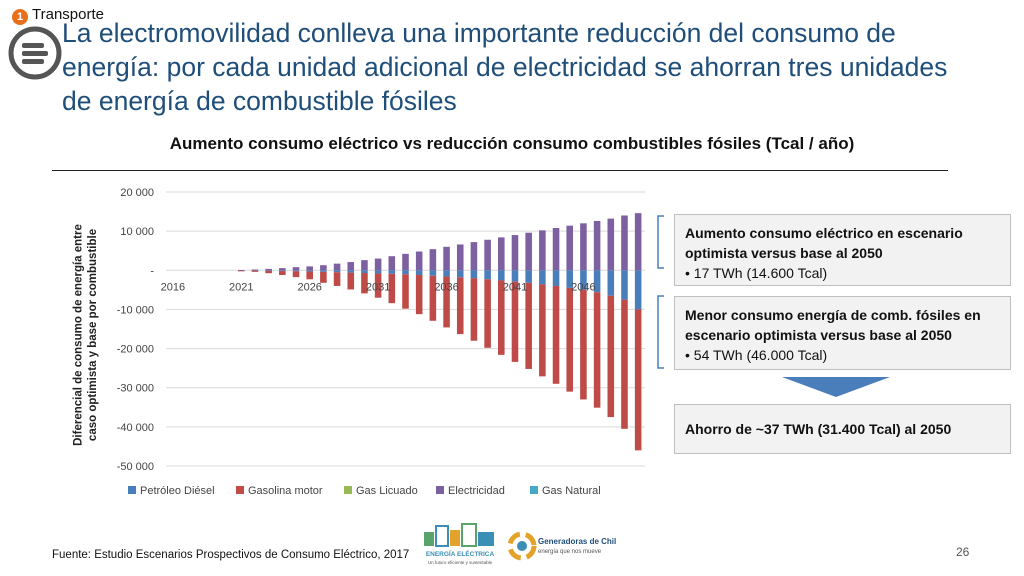  What do you see at coordinates (378, 272) in the screenshot?
I see `bar-petr-leo-di-sel-2031` at bounding box center [378, 272].